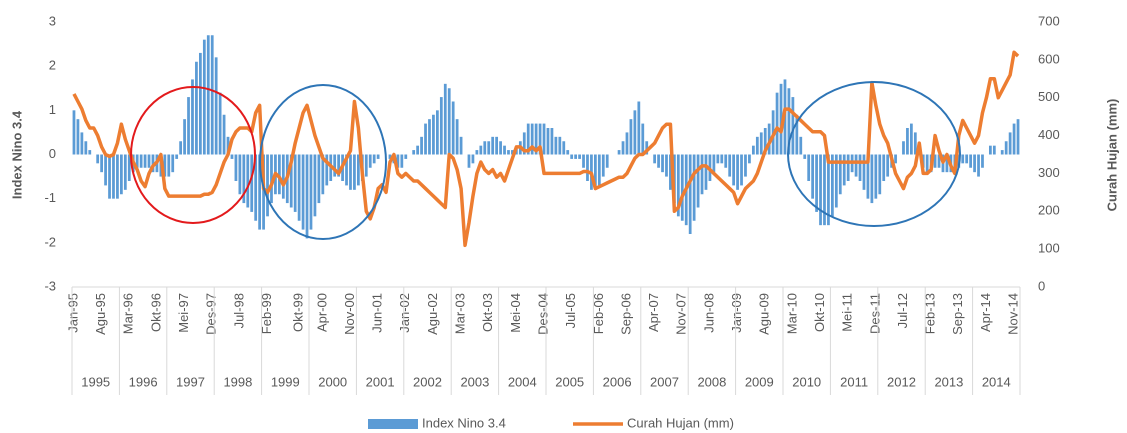  I want to click on y-tick-label: -1, so click(50, 197).